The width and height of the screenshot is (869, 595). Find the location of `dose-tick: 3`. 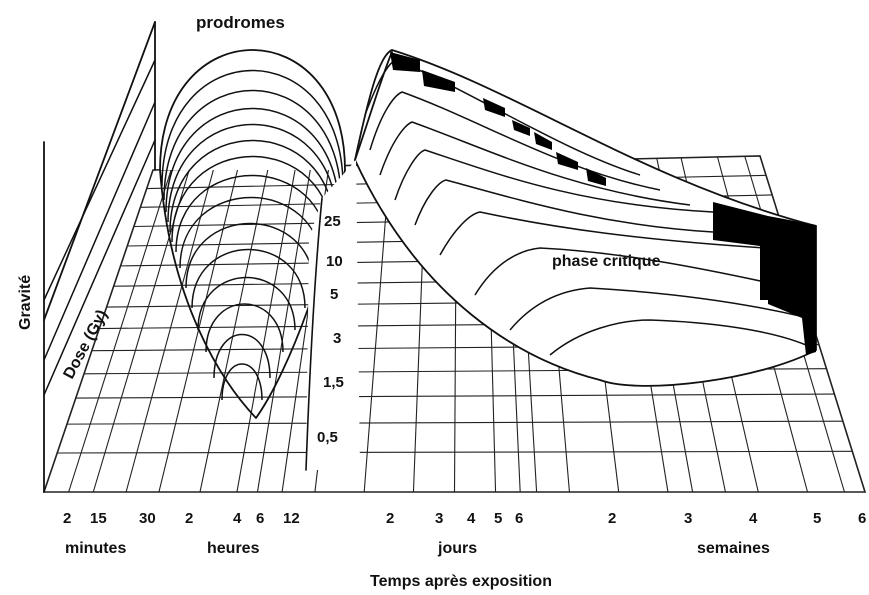

dose-tick: 3 is located at coordinates (337, 338).